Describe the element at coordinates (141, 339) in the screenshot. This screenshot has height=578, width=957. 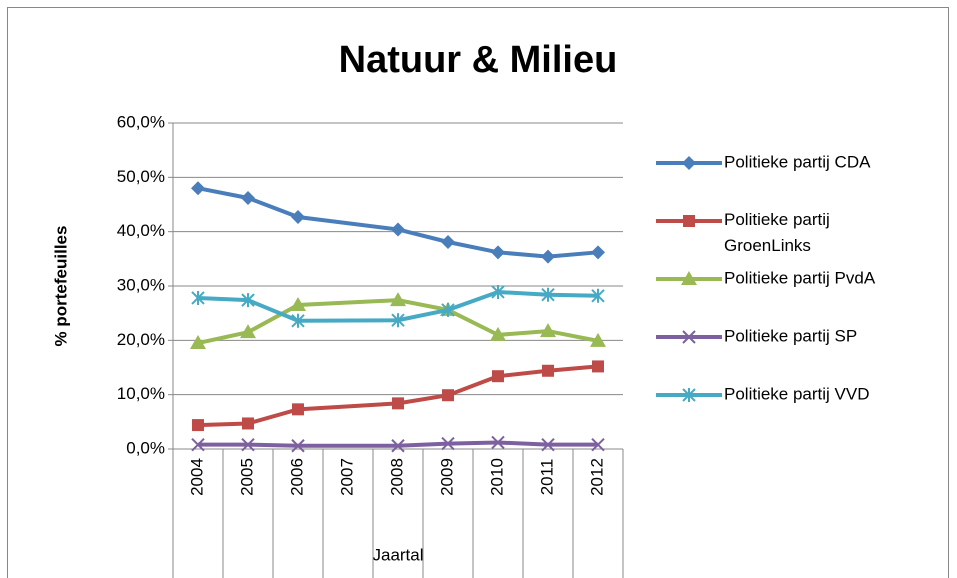
I see `y-tick-label: 20,0%` at that location.